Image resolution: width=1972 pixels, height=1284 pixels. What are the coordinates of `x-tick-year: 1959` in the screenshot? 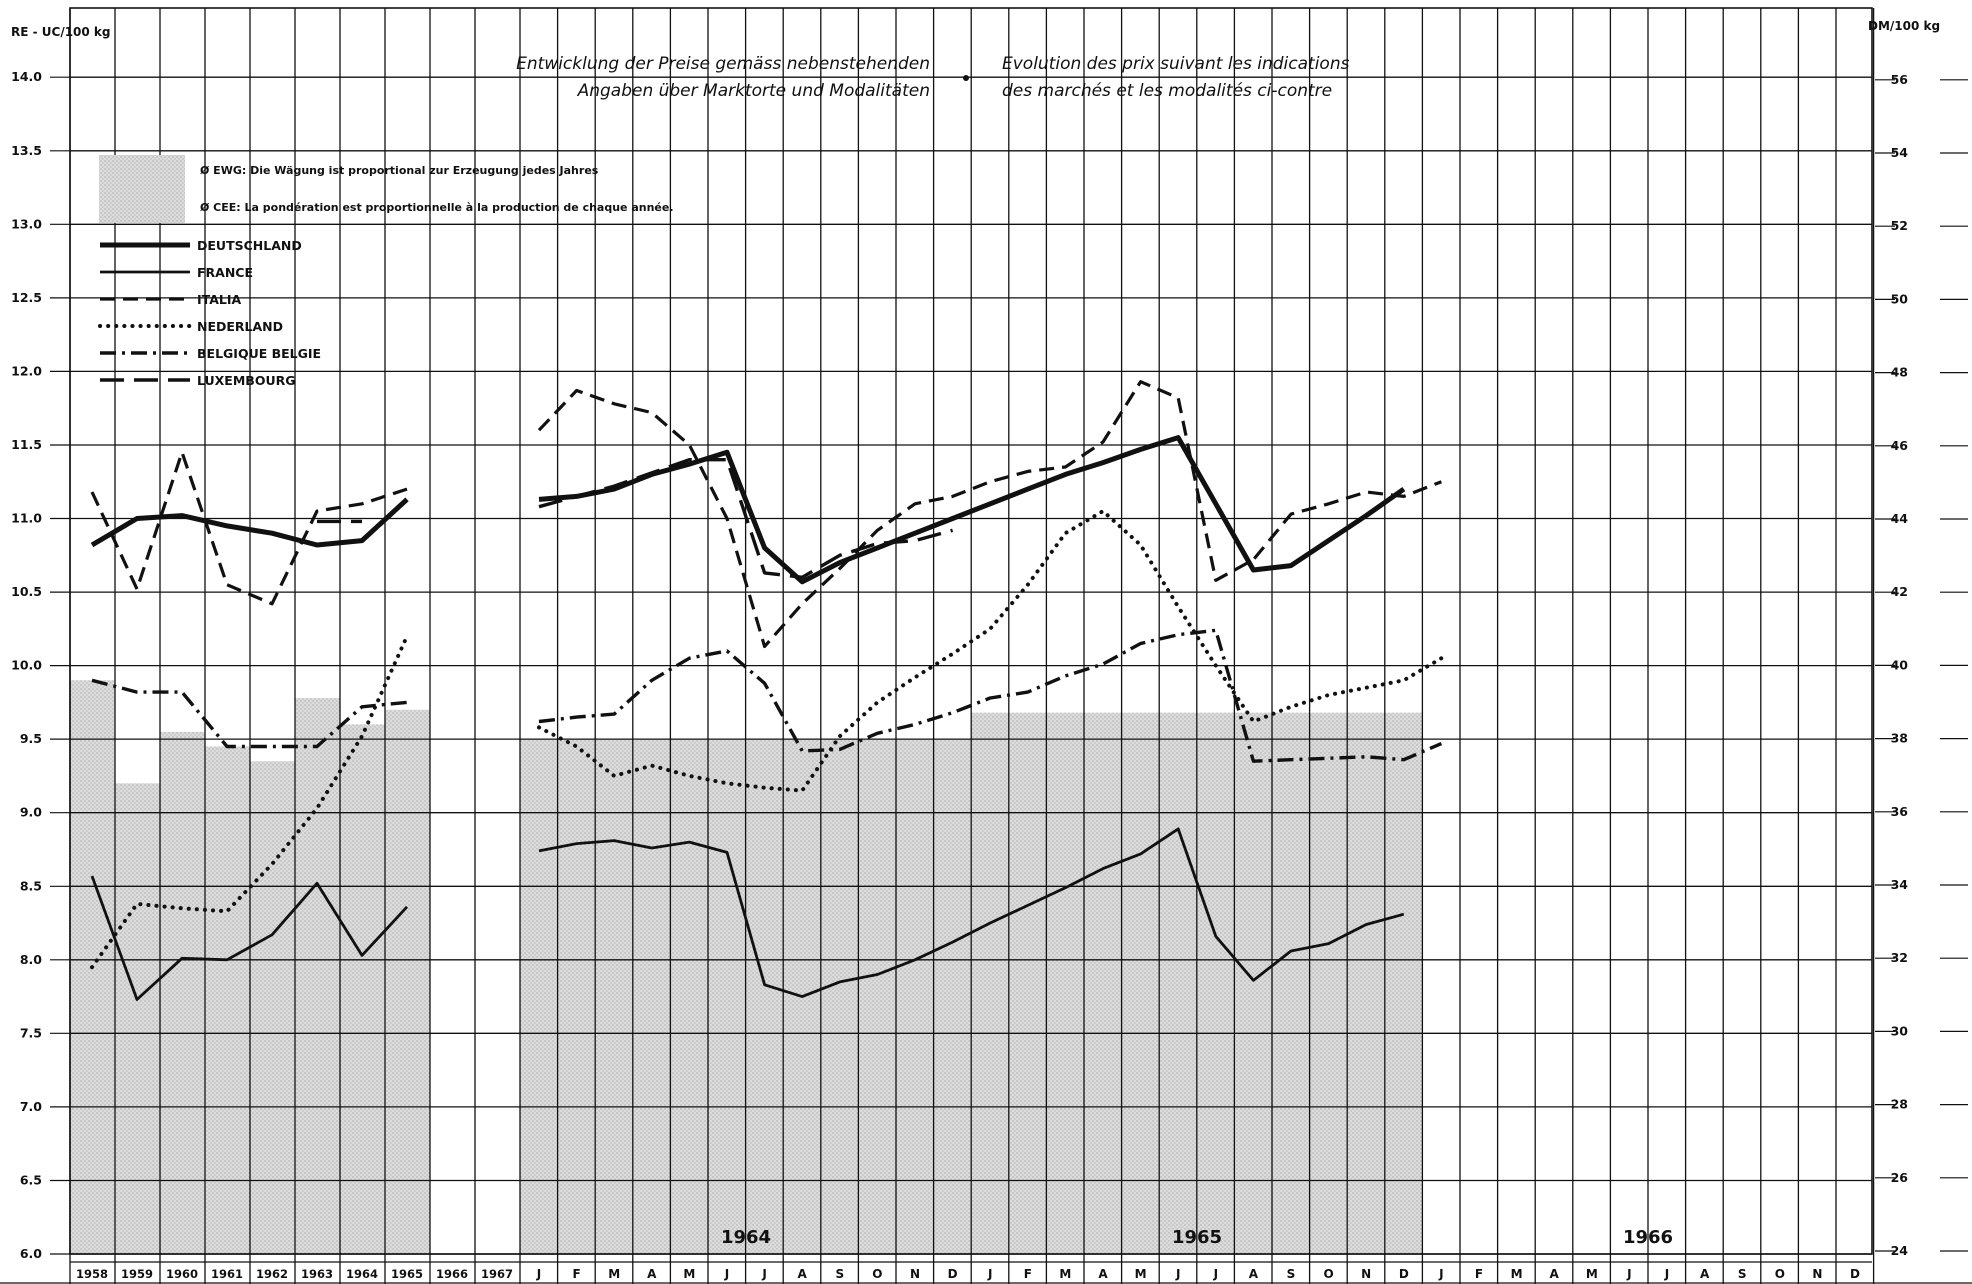 It's located at (137, 1274).